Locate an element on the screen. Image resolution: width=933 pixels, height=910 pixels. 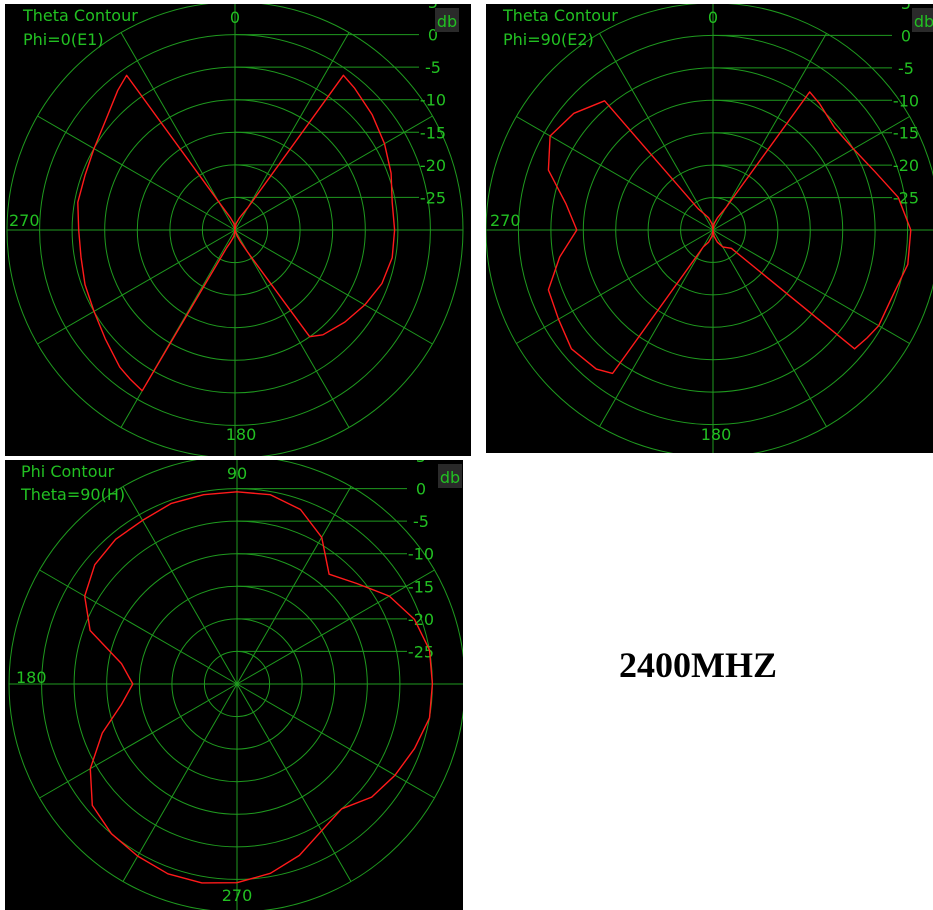
chart-subtitle: Theta=90(H) is located at coordinates (72, 494).